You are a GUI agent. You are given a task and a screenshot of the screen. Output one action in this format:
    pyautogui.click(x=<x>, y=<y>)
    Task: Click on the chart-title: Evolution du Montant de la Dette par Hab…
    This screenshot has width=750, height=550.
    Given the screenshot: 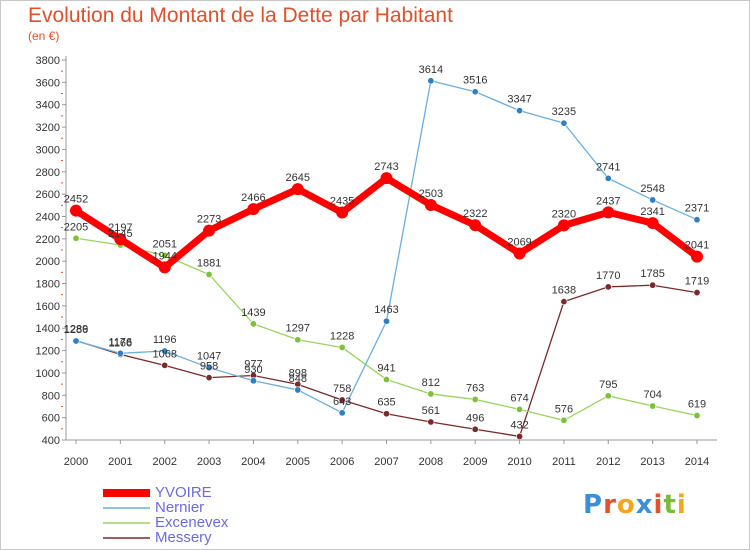 What is the action you would take?
    pyautogui.click(x=240, y=15)
    